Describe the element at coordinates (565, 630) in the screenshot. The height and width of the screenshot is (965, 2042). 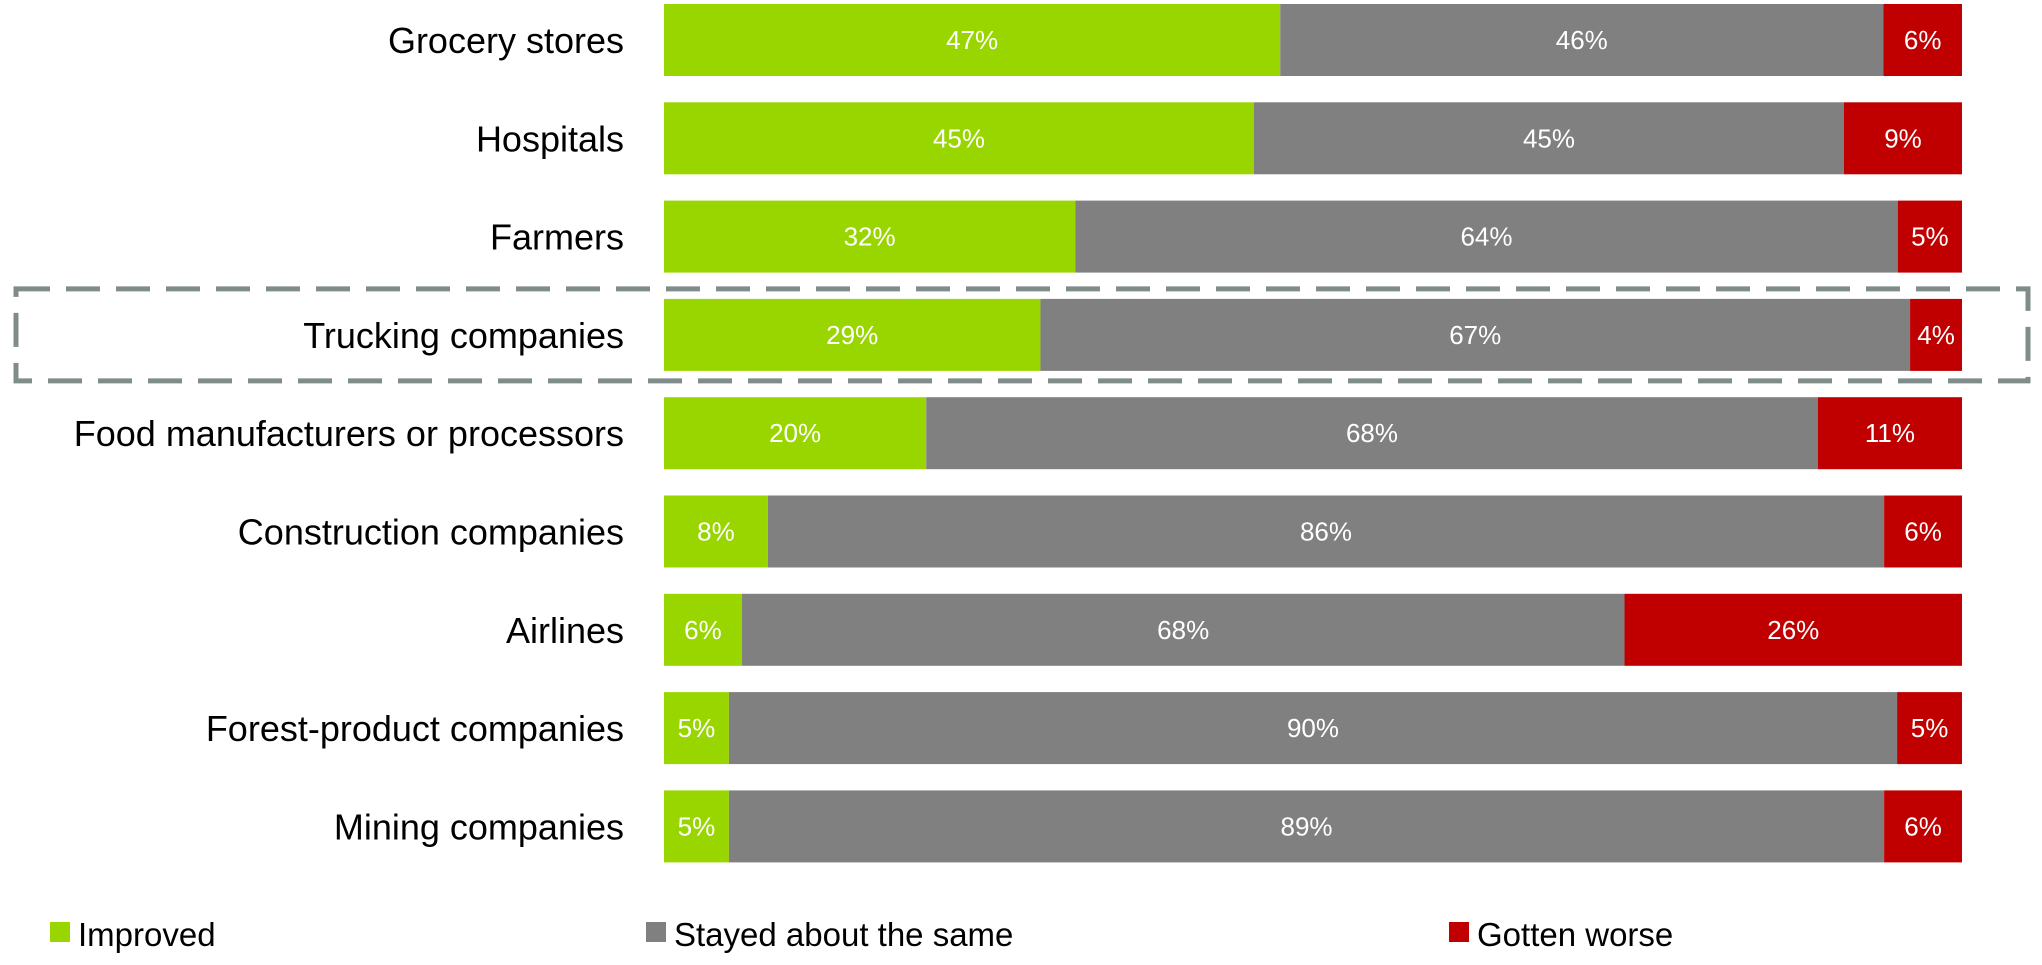
I see `category-label: Airlines` at that location.